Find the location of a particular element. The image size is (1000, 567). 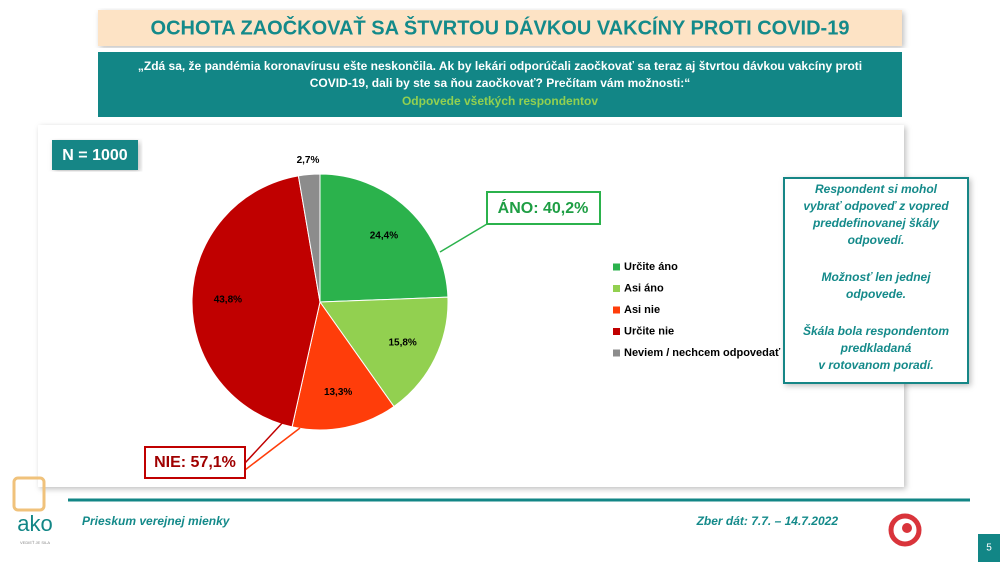

logo-tagline: VEDIEŤ JE SILA is located at coordinates (35, 542).